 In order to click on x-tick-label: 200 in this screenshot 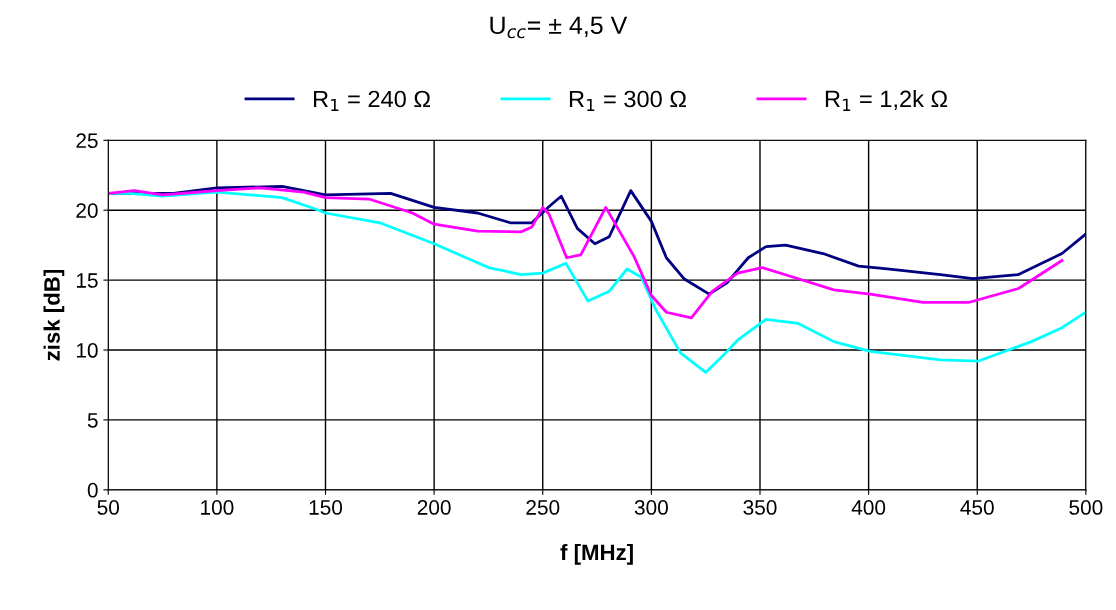, I will do `click(434, 507)`.